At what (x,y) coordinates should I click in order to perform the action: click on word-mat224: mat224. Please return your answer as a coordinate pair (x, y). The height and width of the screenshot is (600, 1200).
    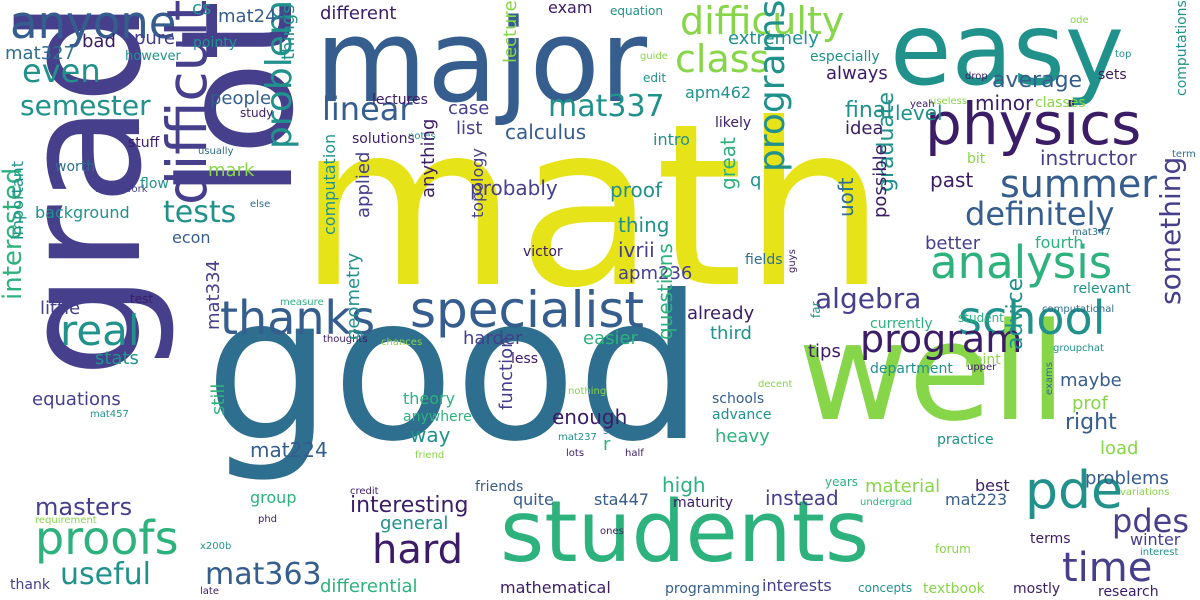
    Looking at the image, I should click on (289, 450).